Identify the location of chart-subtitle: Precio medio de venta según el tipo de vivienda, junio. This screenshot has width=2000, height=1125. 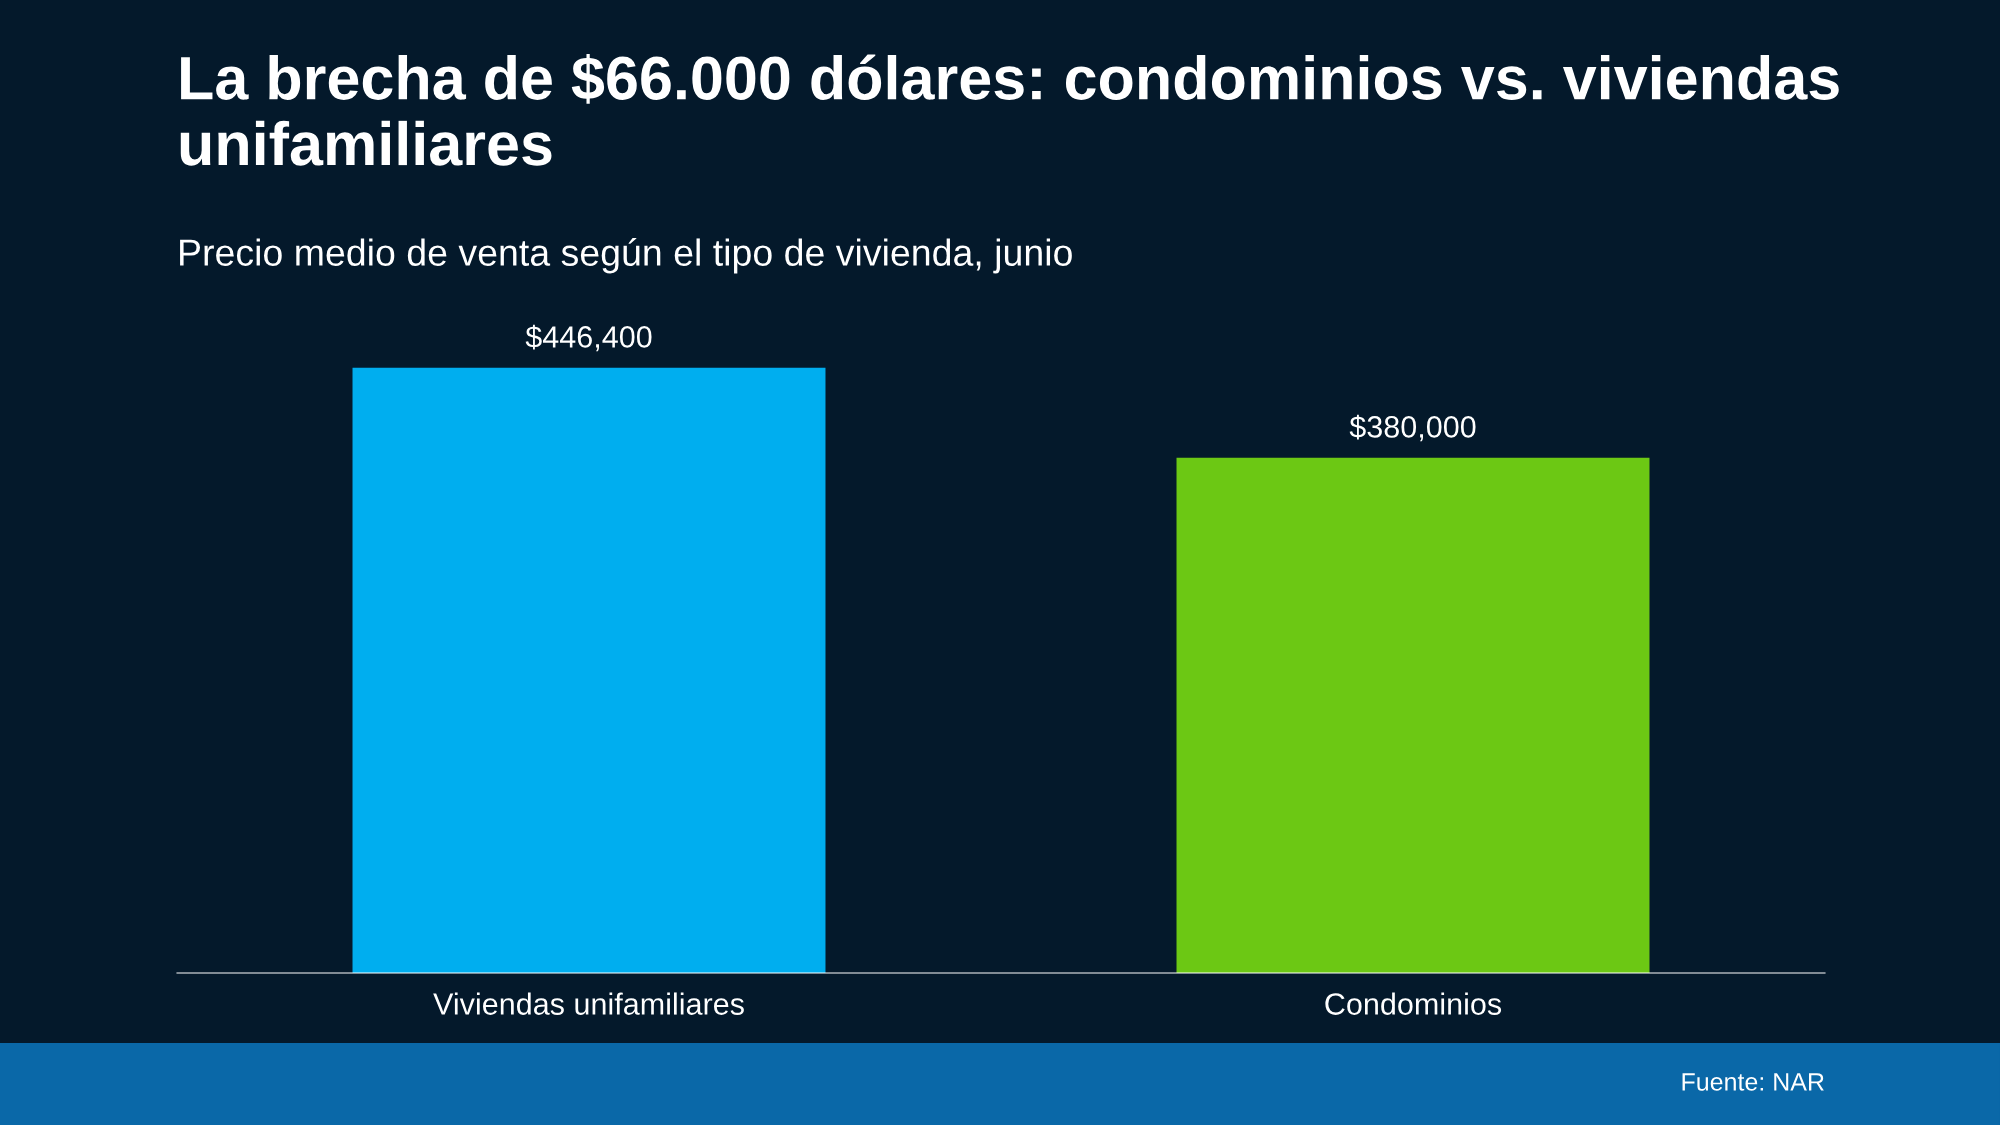
(626, 256).